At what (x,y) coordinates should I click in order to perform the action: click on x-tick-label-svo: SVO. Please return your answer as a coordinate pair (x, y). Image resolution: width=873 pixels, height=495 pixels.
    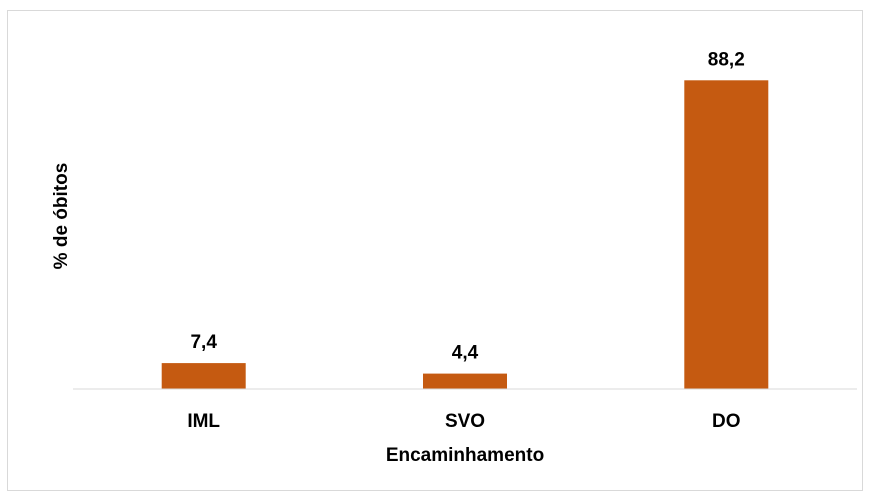
    Looking at the image, I should click on (465, 421).